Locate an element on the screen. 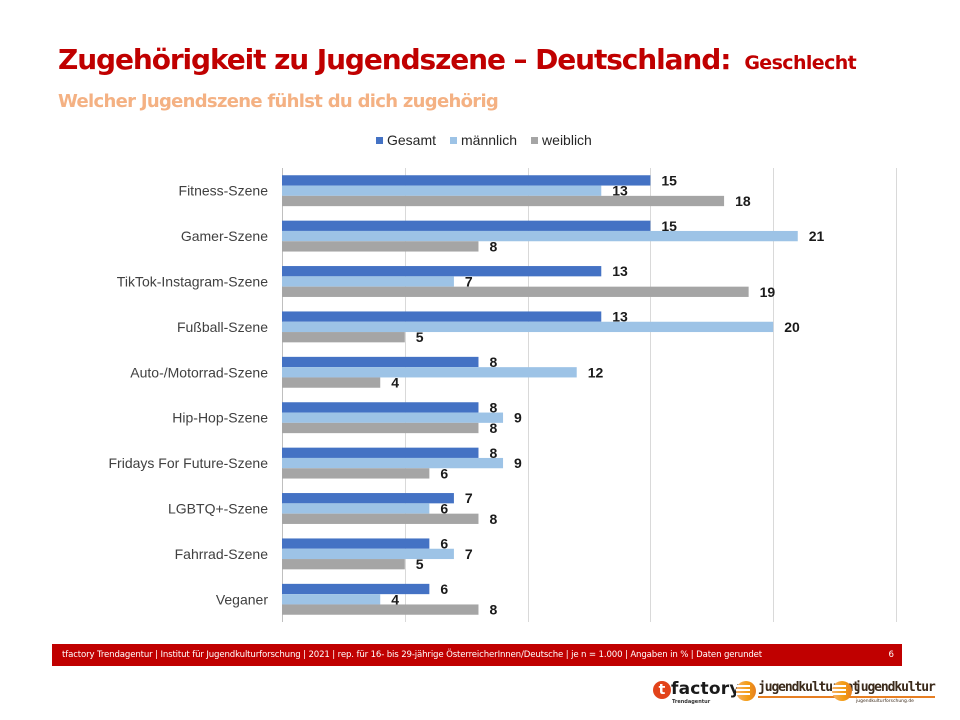 The height and width of the screenshot is (720, 960). legend-item-maennlich: männlich is located at coordinates (483, 140).